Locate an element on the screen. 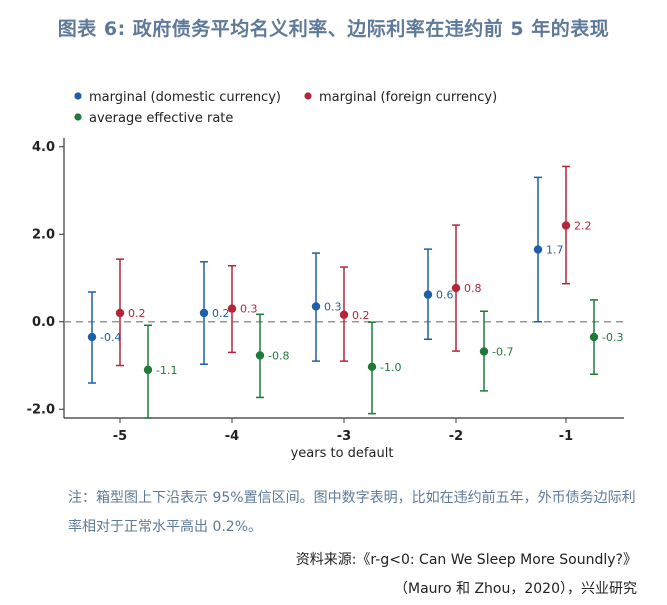 Image resolution: width=667 pixels, height=605 pixels. source-line-2: （Mauro 和 Zhou，2020），兴业研究 is located at coordinates (515, 589).